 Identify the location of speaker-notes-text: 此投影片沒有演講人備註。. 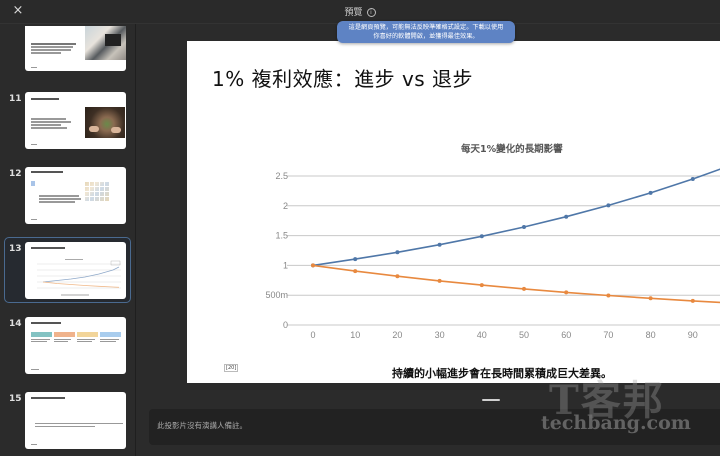
(202, 425).